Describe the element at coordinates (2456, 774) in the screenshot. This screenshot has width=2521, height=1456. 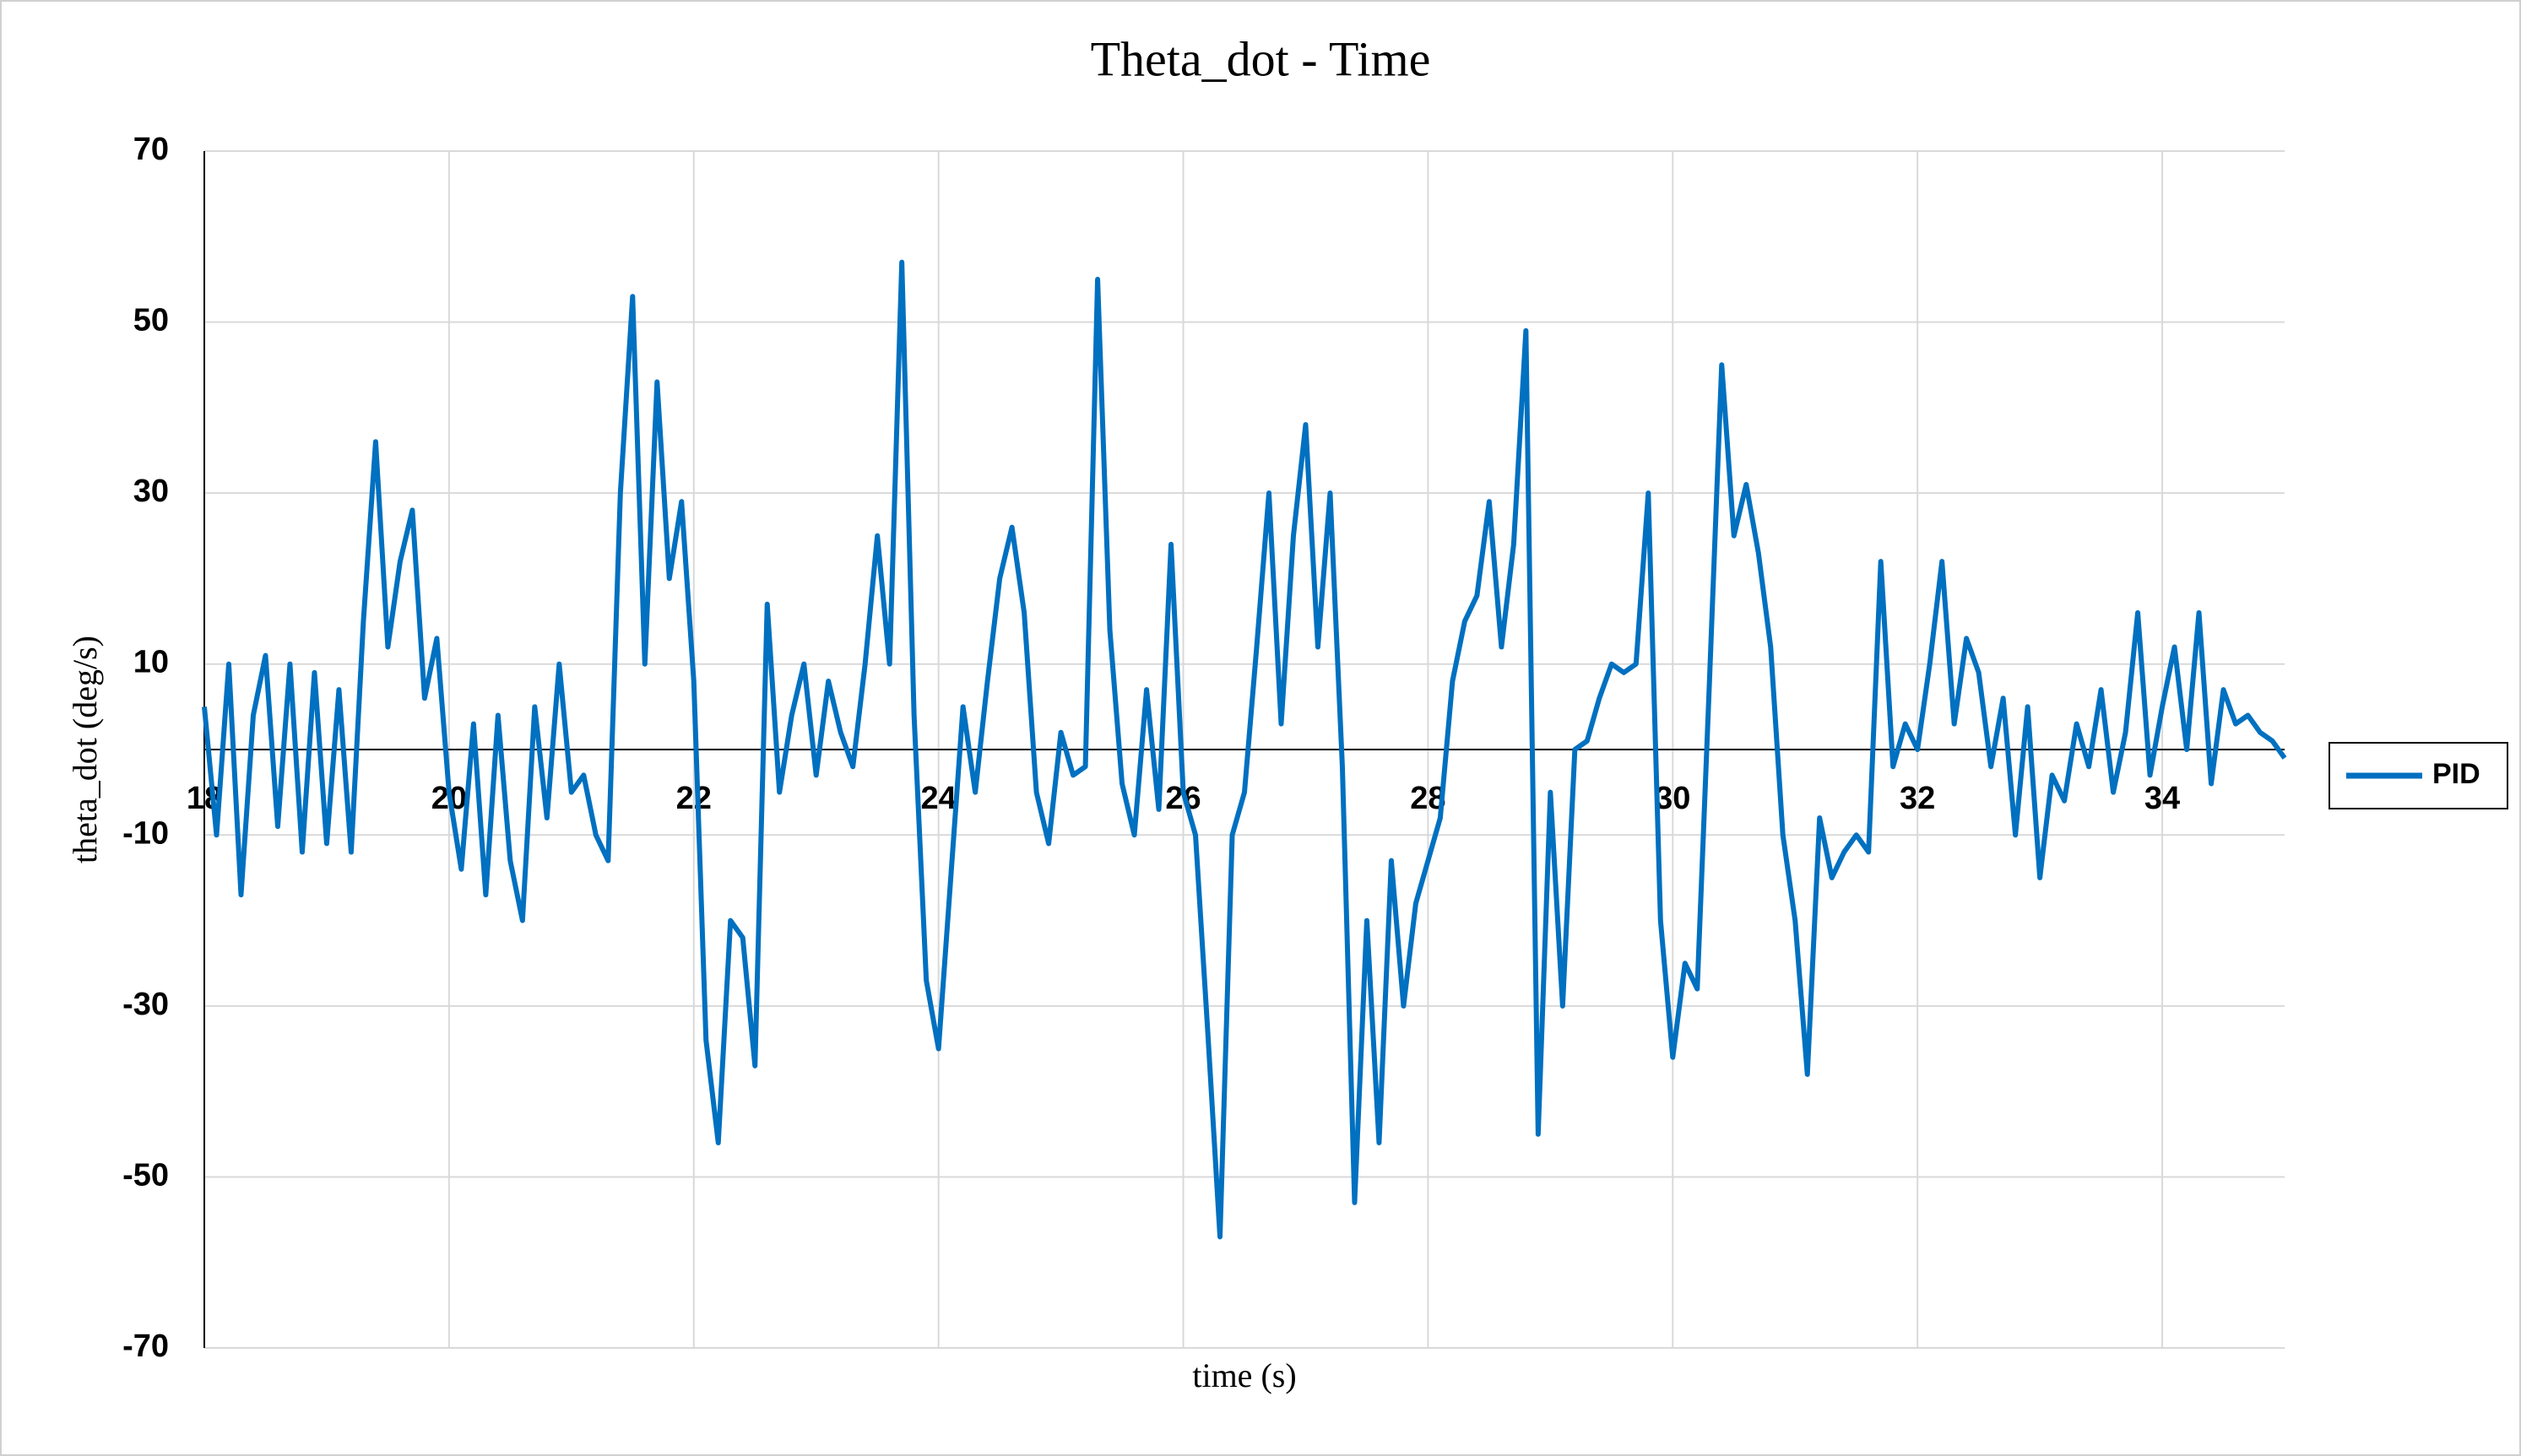
I see `legend-label: PID` at that location.